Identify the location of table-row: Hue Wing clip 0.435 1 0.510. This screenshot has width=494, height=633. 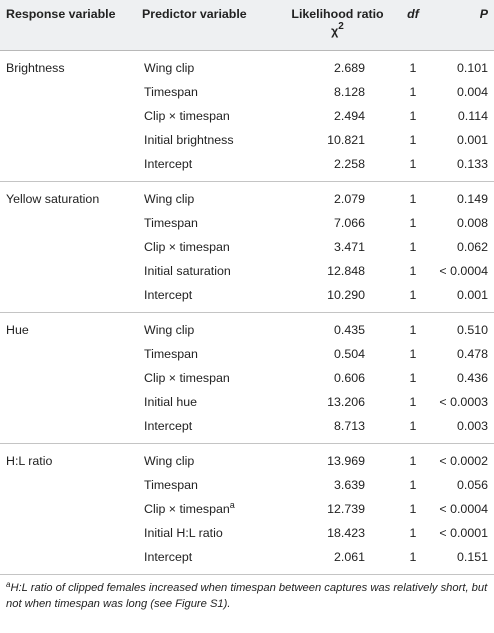
(247, 328).